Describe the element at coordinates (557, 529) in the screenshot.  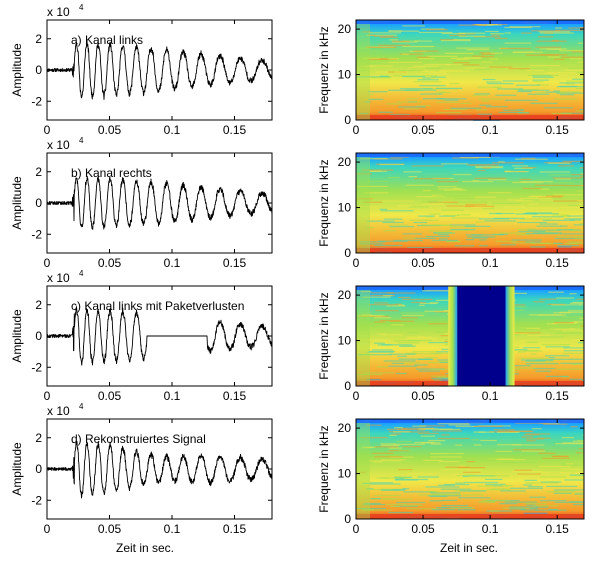
I see `spec-xtick-label: 0.15` at that location.